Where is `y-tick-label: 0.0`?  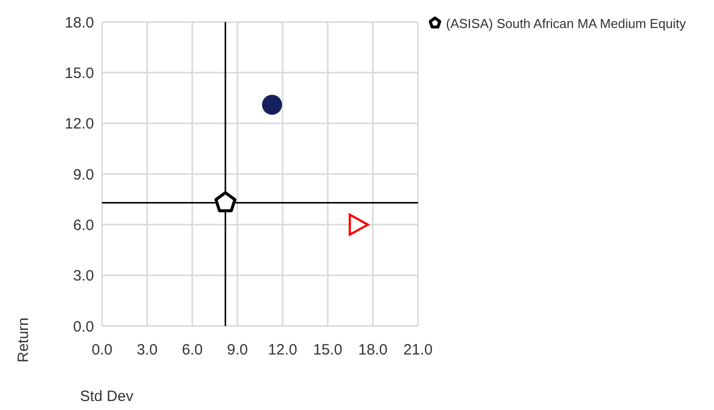
y-tick-label: 0.0 is located at coordinates (83, 327).